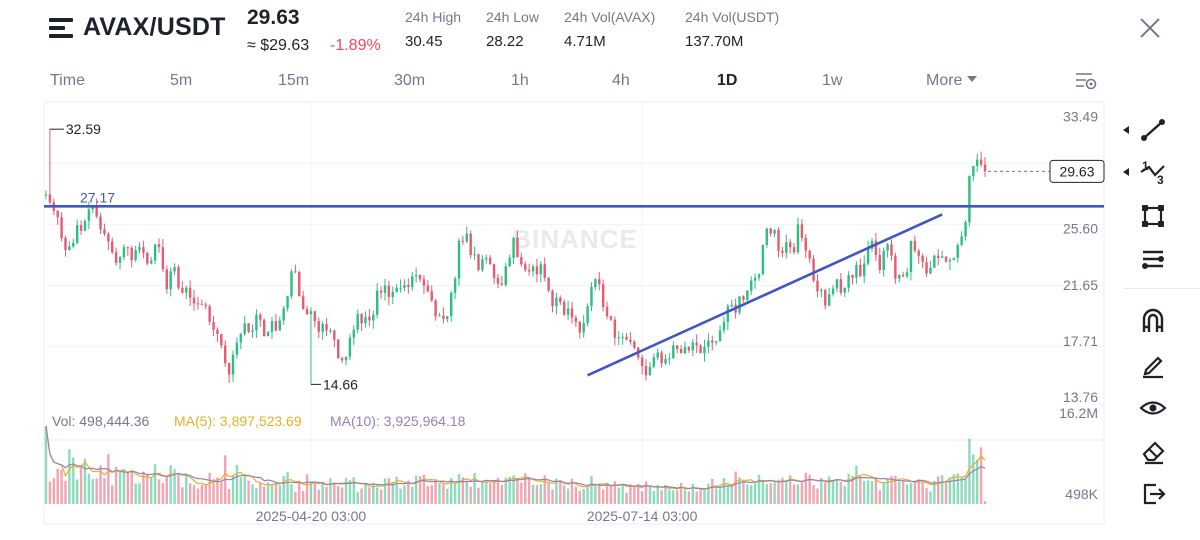 This screenshot has width=1200, height=540. I want to click on fib-tool: 1 3, so click(1146, 172).